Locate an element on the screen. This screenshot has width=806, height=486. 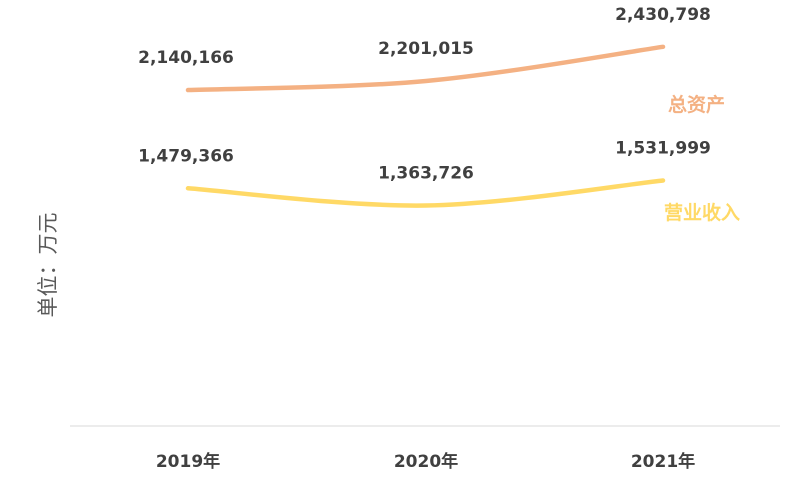
y-axis-label: 单位：万元 is located at coordinates (48, 265).